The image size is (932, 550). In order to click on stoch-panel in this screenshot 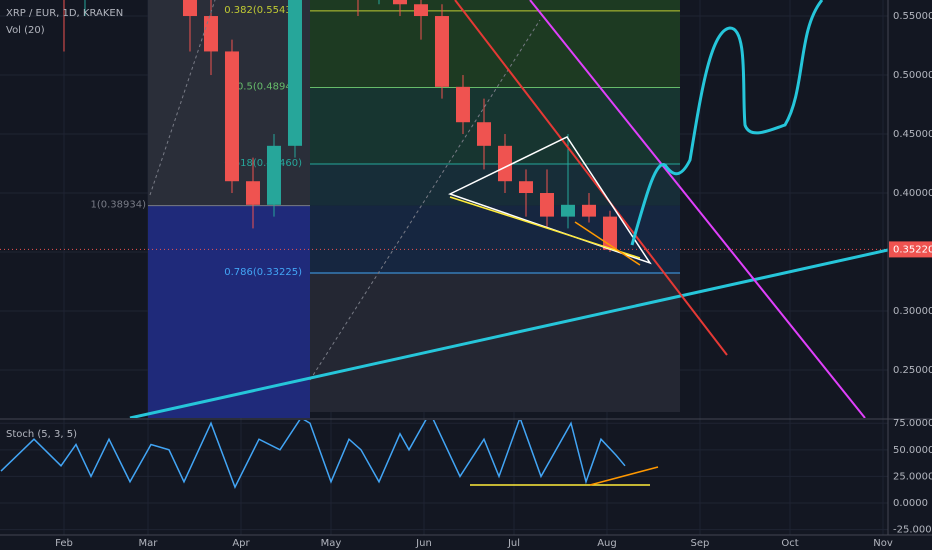, I will do `click(329, 454)`.